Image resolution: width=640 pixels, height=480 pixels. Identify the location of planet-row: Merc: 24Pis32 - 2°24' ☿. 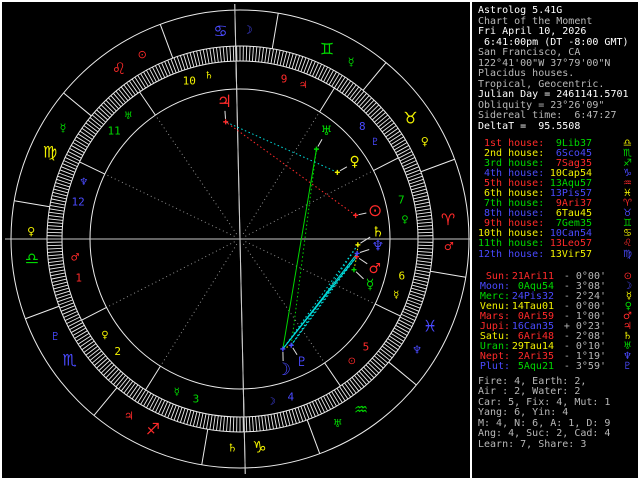
(557, 297).